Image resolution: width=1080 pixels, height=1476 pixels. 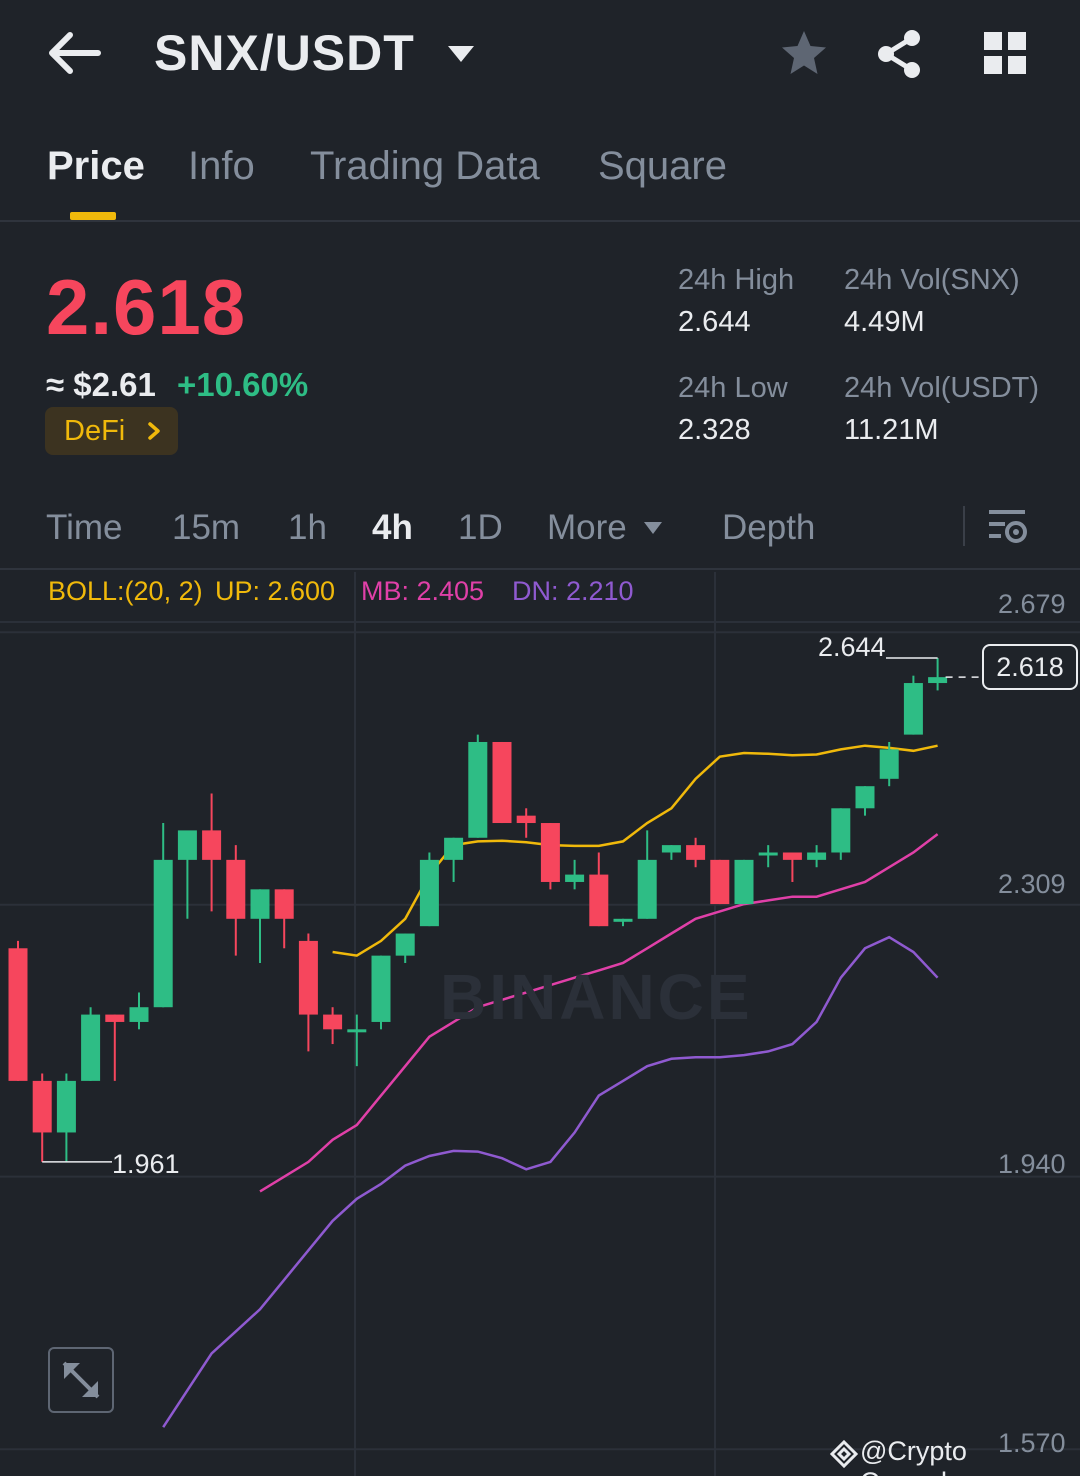 What do you see at coordinates (1032, 604) in the screenshot?
I see `y-axis-label: 2.679` at bounding box center [1032, 604].